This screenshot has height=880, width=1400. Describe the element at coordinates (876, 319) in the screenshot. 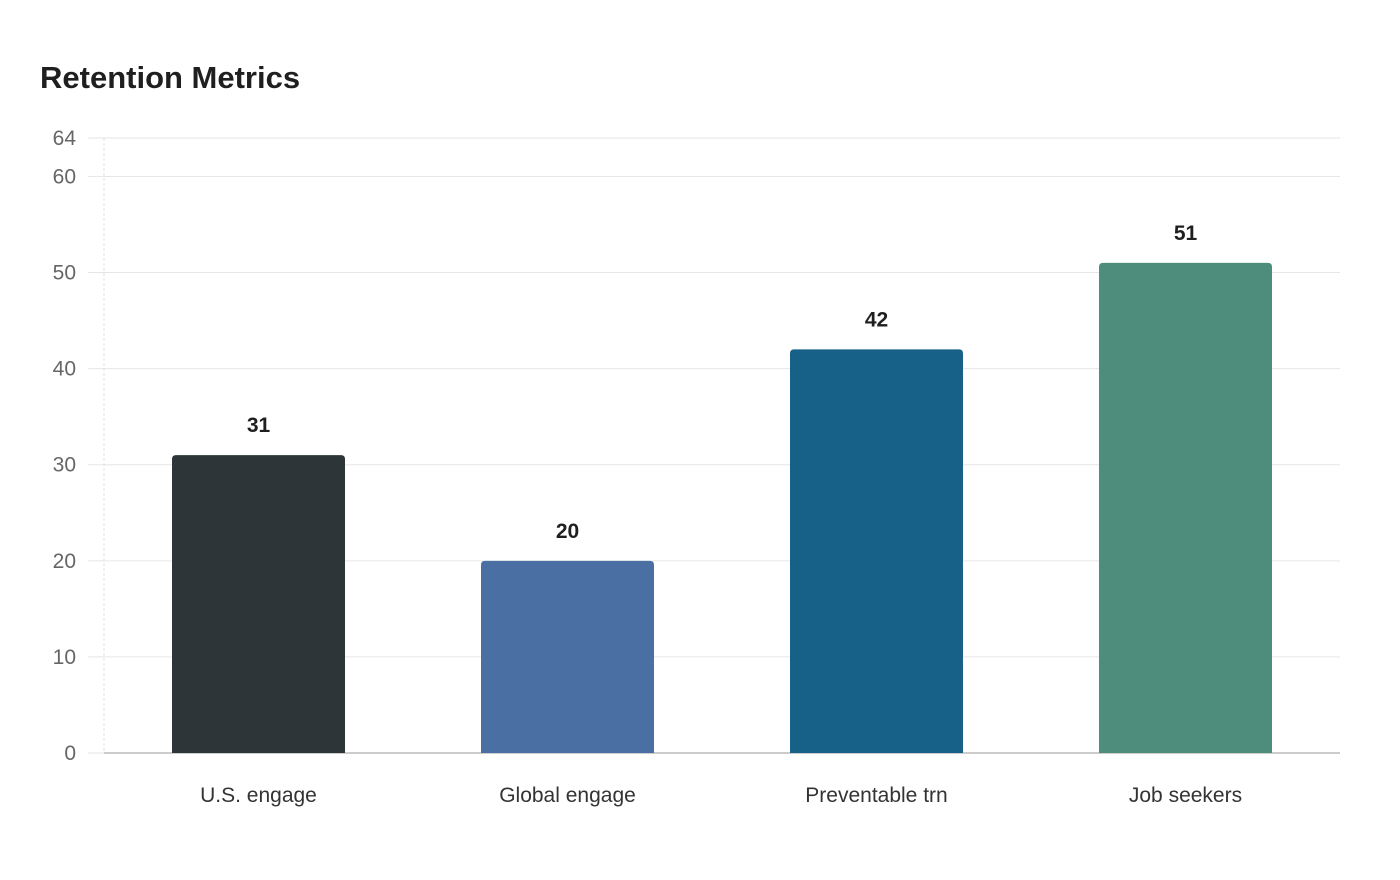

I see `data-label: 42` at that location.